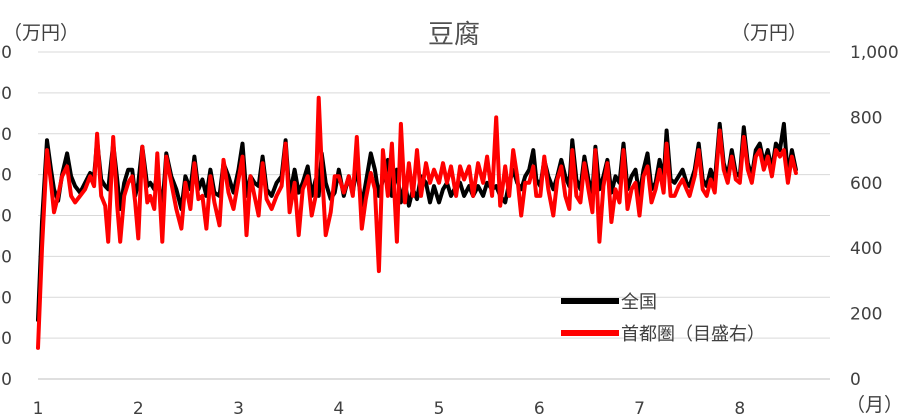 The height and width of the screenshot is (417, 908). What do you see at coordinates (138, 408) in the screenshot?
I see `x-tick-label: 2` at bounding box center [138, 408].